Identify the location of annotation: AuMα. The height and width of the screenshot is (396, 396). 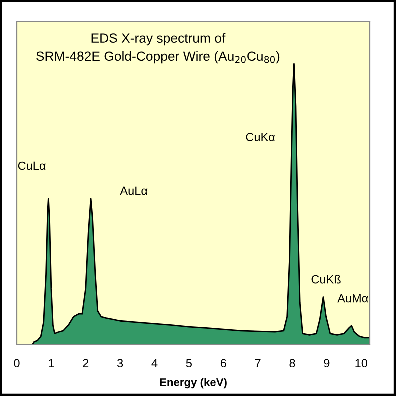
(353, 298).